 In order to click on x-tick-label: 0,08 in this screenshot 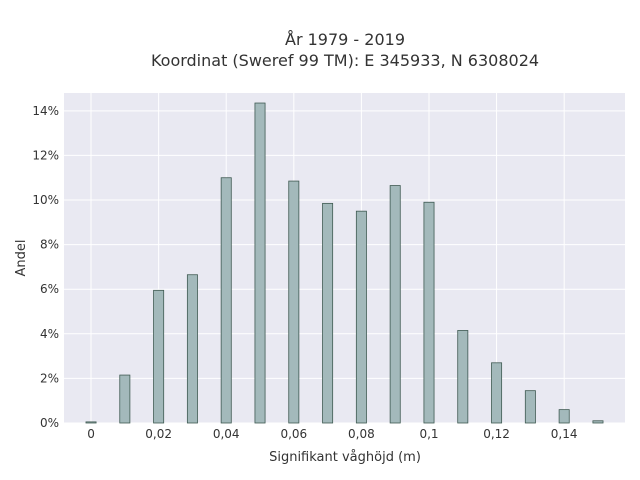, I will do `click(361, 434)`.